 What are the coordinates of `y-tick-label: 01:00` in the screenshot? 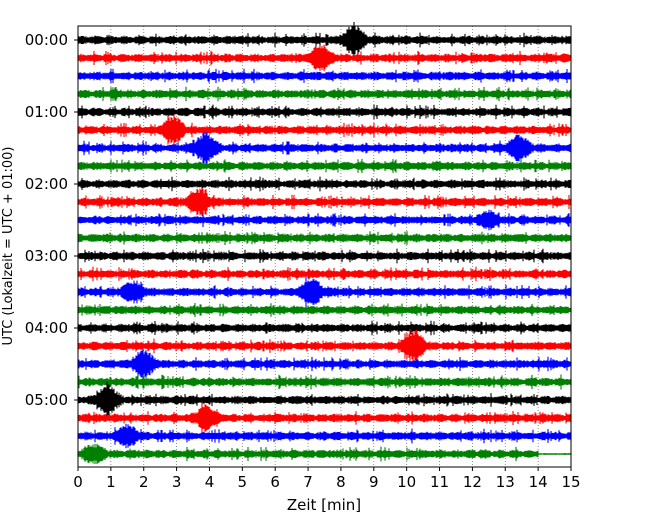 It's located at (46, 112).